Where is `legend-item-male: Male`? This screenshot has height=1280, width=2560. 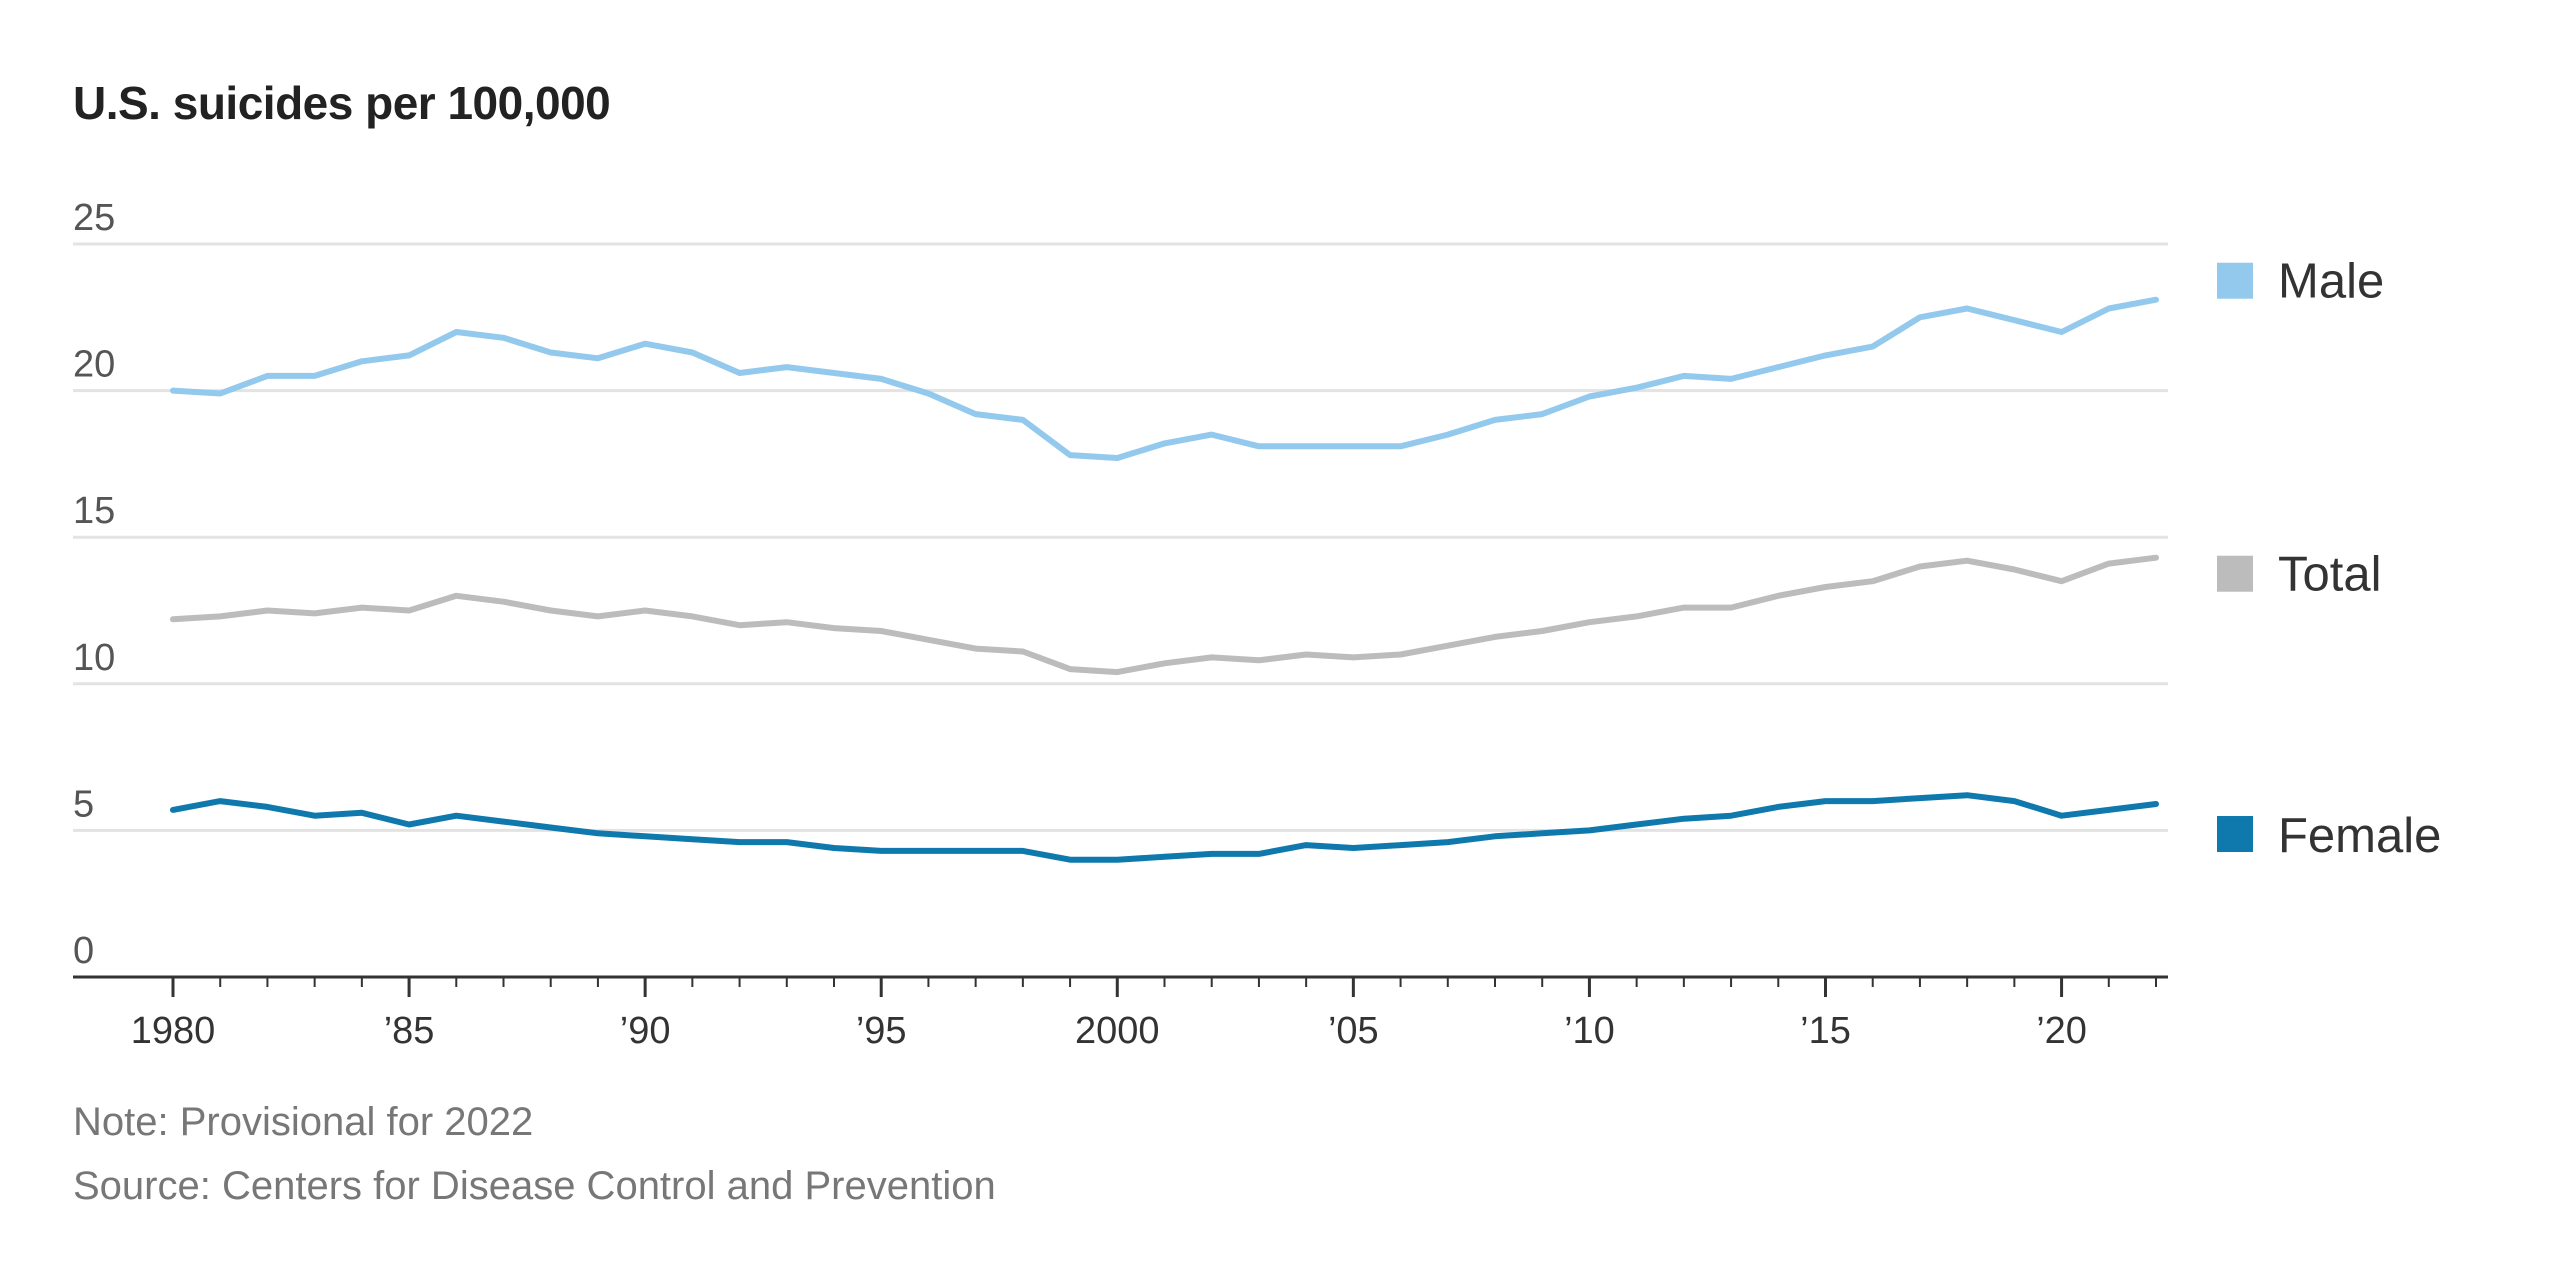 legend-item-male: Male is located at coordinates (2300, 282).